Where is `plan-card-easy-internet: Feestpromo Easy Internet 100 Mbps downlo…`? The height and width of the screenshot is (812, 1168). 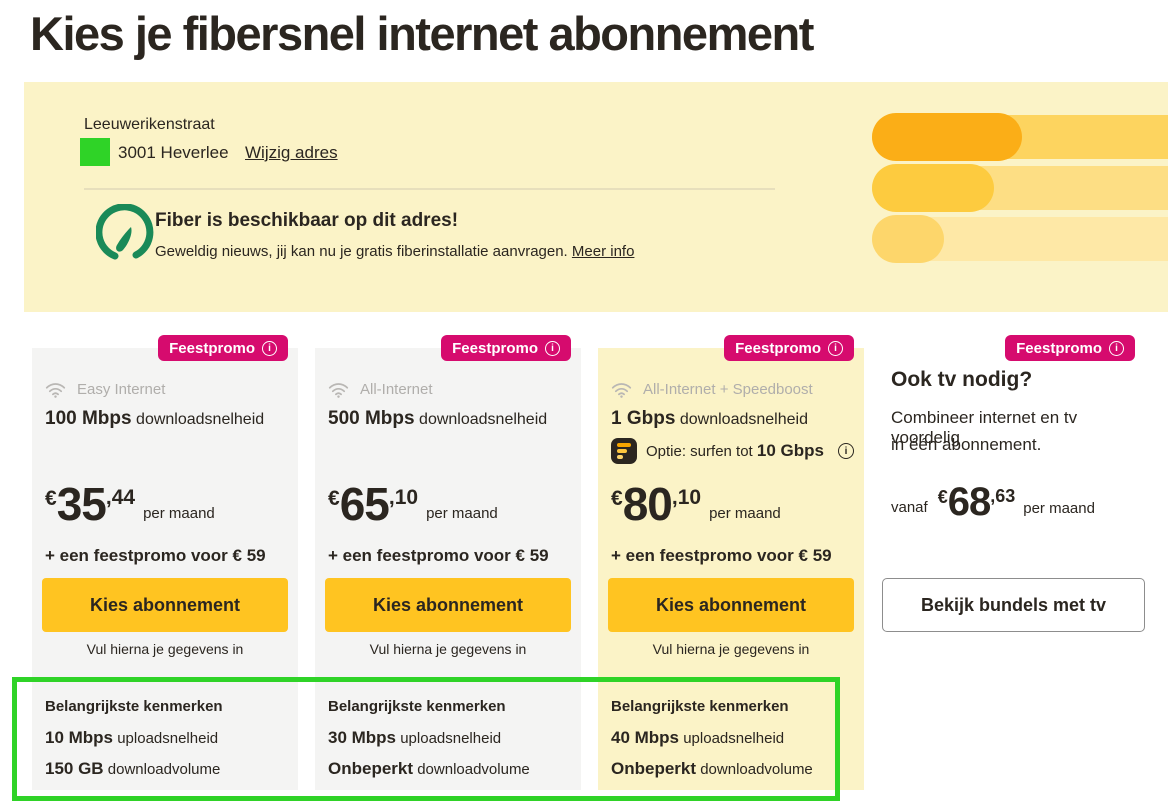
plan-card-easy-internet: Feestpromo Easy Internet 100 Mbps downlo… is located at coordinates (165, 562).